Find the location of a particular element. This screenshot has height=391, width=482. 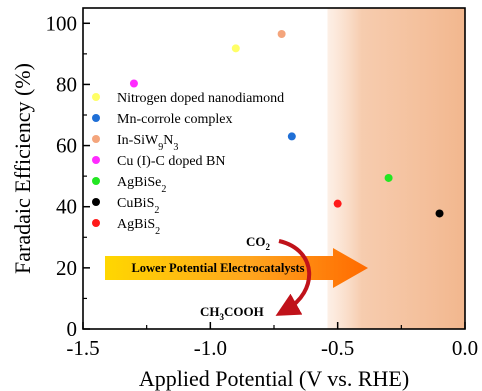

y-axis-label: Faradaic Efficiency (%) is located at coordinates (22, 168).